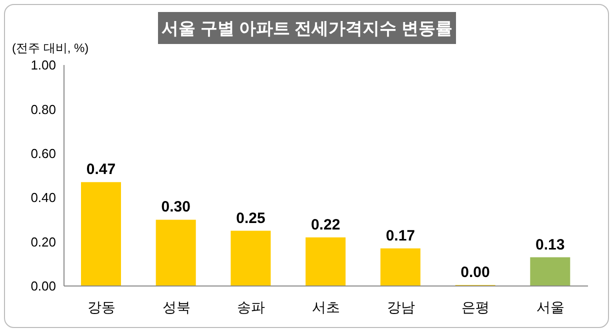 The height and width of the screenshot is (332, 613). Describe the element at coordinates (43, 242) in the screenshot. I see `y-tick-label: 0.20` at that location.